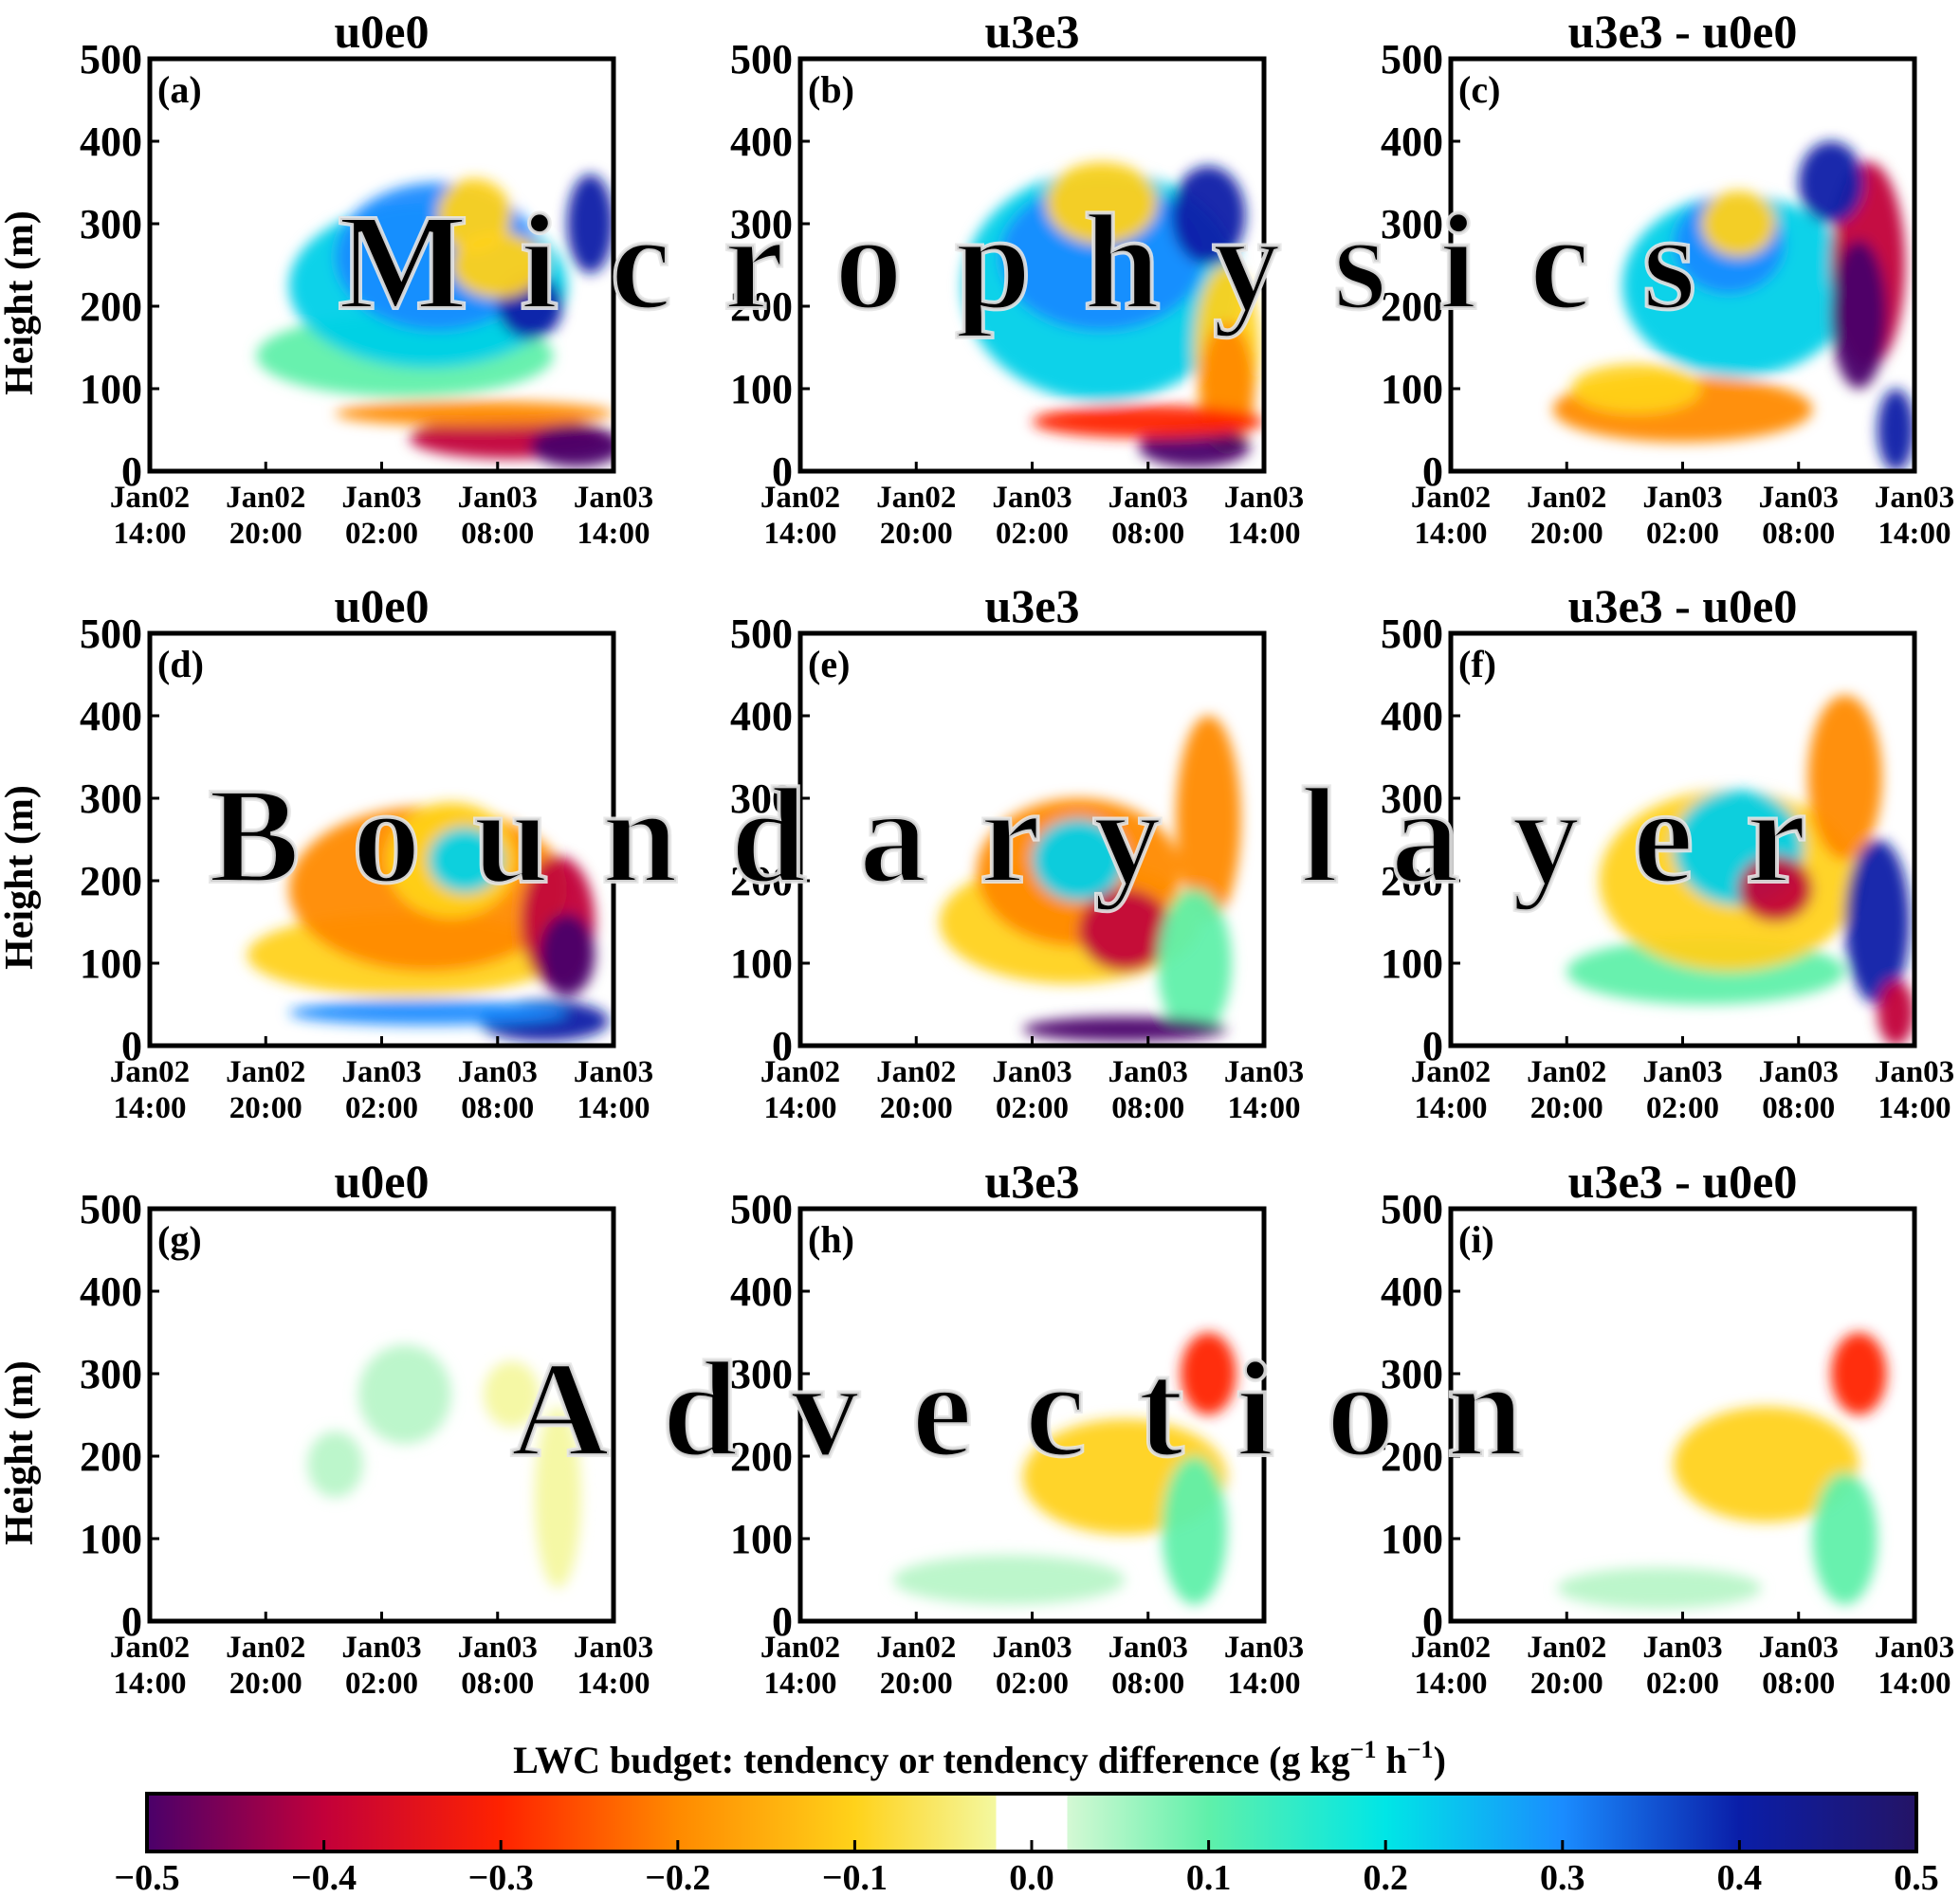 This screenshot has width=1960, height=1897. Describe the element at coordinates (1477, 664) in the screenshot. I see `panel-letter: (f)` at that location.